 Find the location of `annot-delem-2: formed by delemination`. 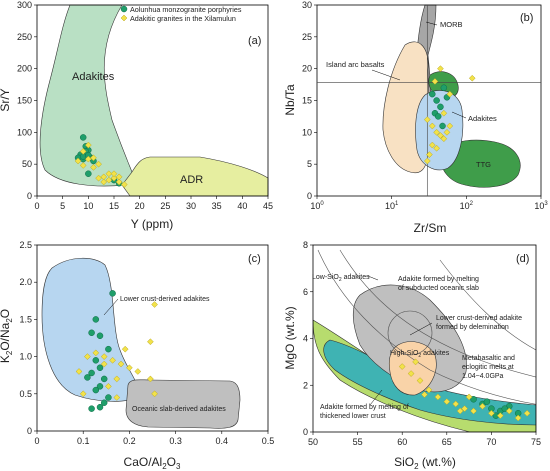

annot-delem-2: formed by delemination is located at coordinates (472, 327).